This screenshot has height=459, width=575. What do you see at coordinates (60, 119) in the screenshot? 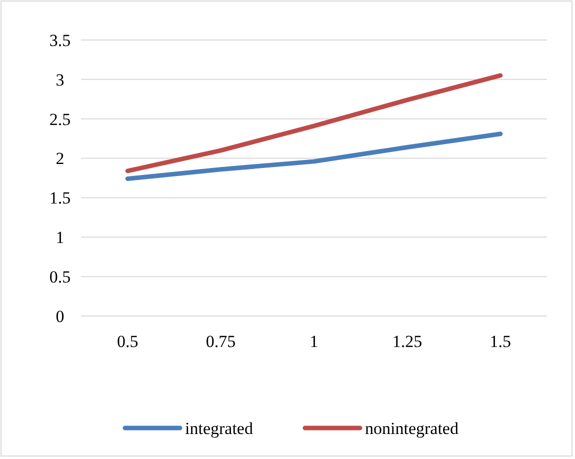
I see `y-tick-label: 2.5` at bounding box center [60, 119].